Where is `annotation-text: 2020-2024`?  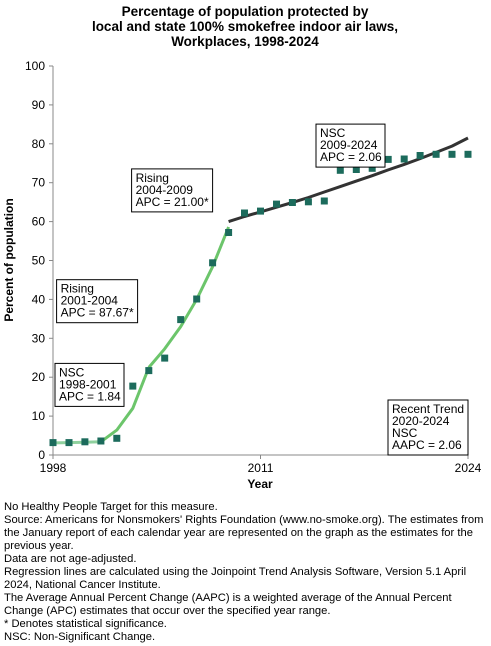 annotation-text: 2020-2024 is located at coordinates (421, 421).